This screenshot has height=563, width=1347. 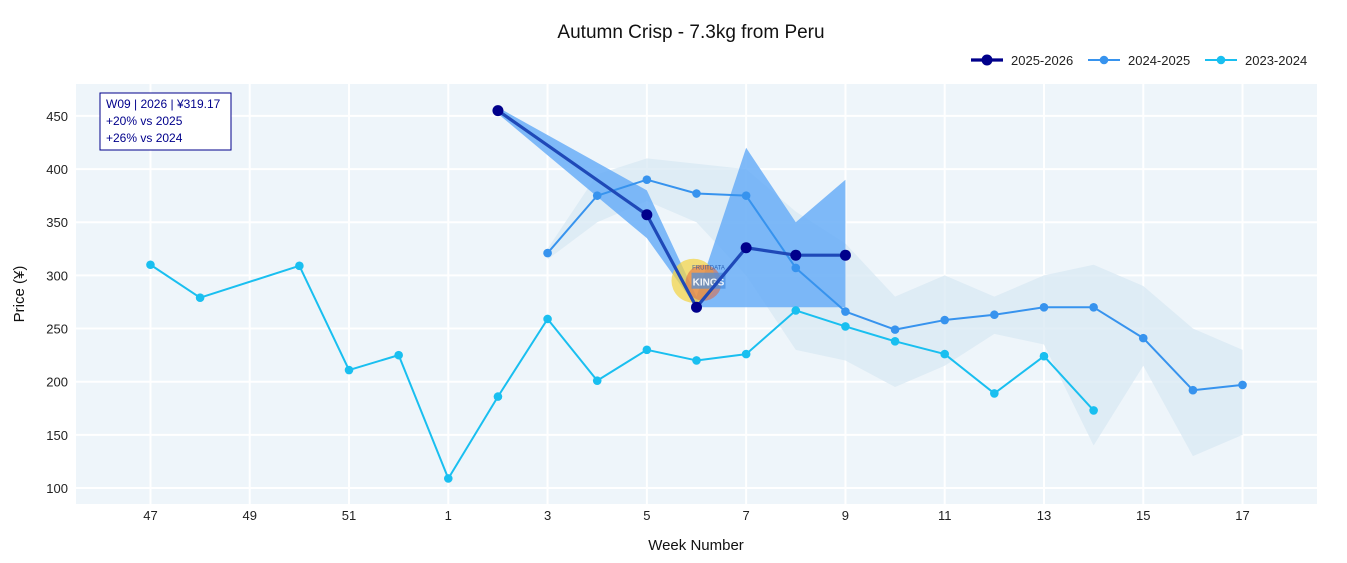 What do you see at coordinates (1044, 307) in the screenshot?
I see `point-2024-2025-w13` at bounding box center [1044, 307].